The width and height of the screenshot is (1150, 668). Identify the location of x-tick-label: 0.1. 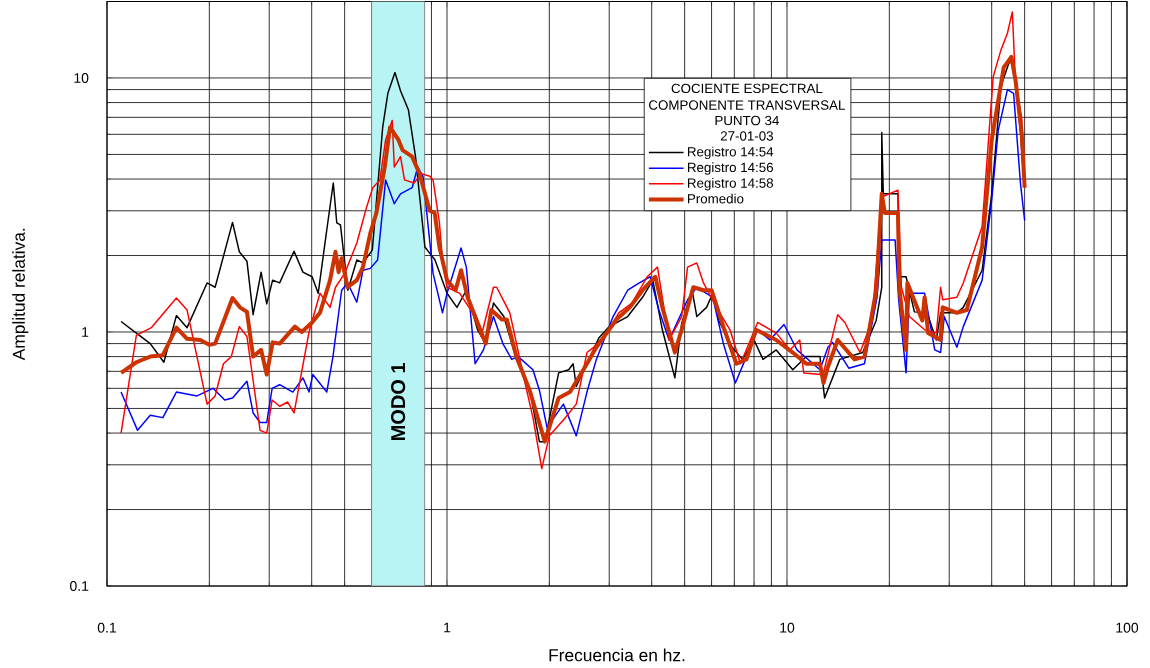
(107, 627).